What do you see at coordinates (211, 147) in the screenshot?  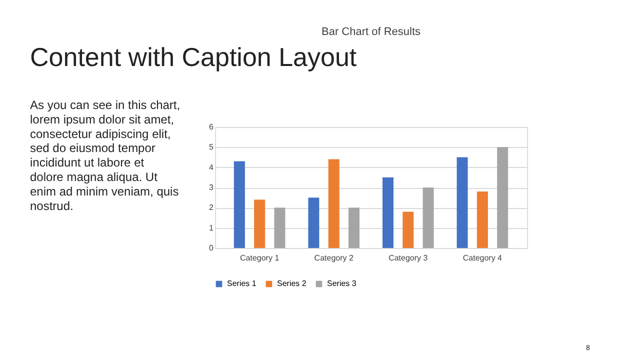 I see `y-tick-label: 5` at bounding box center [211, 147].